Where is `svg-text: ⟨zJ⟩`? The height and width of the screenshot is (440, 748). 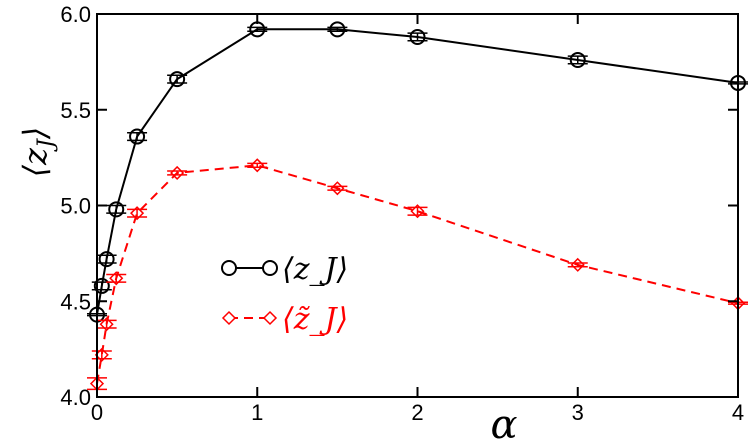
svg-text: ⟨zJ⟩ is located at coordinates (37, 152).